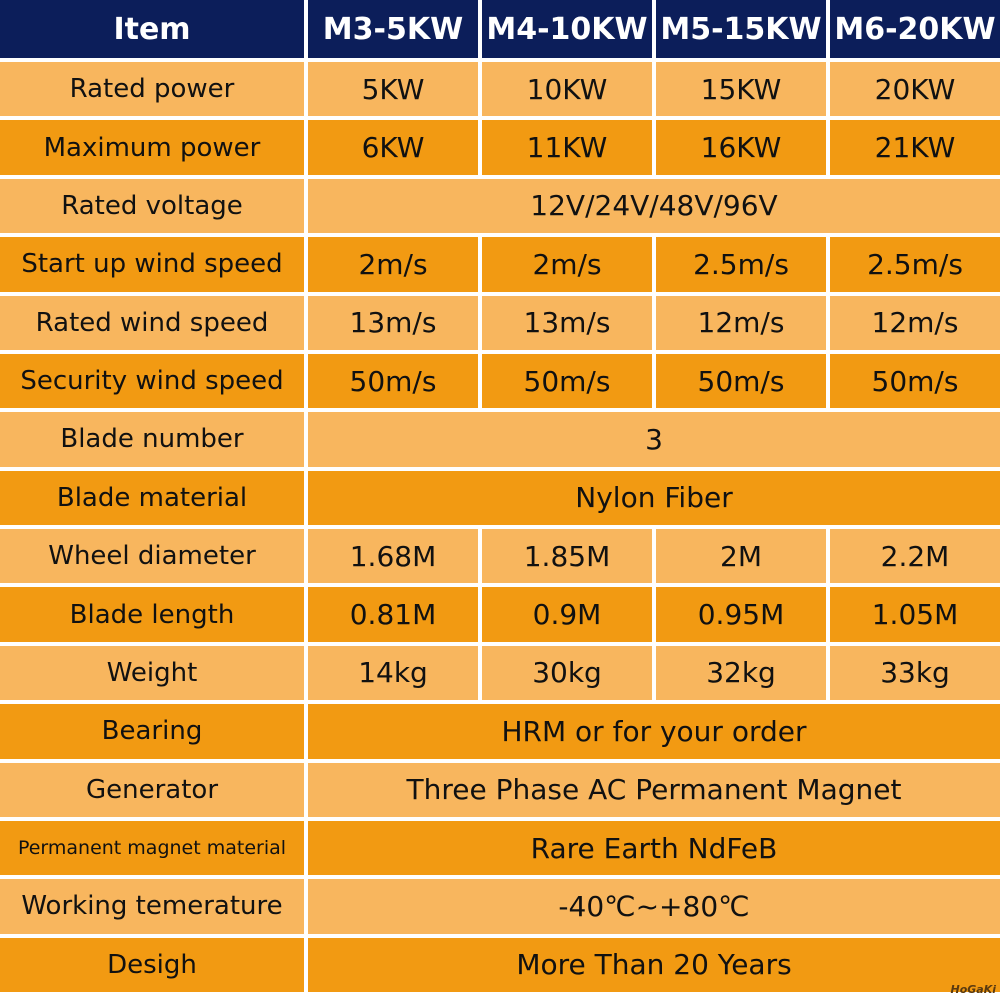 Image resolution: width=1000 pixels, height=1000 pixels. I want to click on value-cell: 30kg, so click(567, 673).